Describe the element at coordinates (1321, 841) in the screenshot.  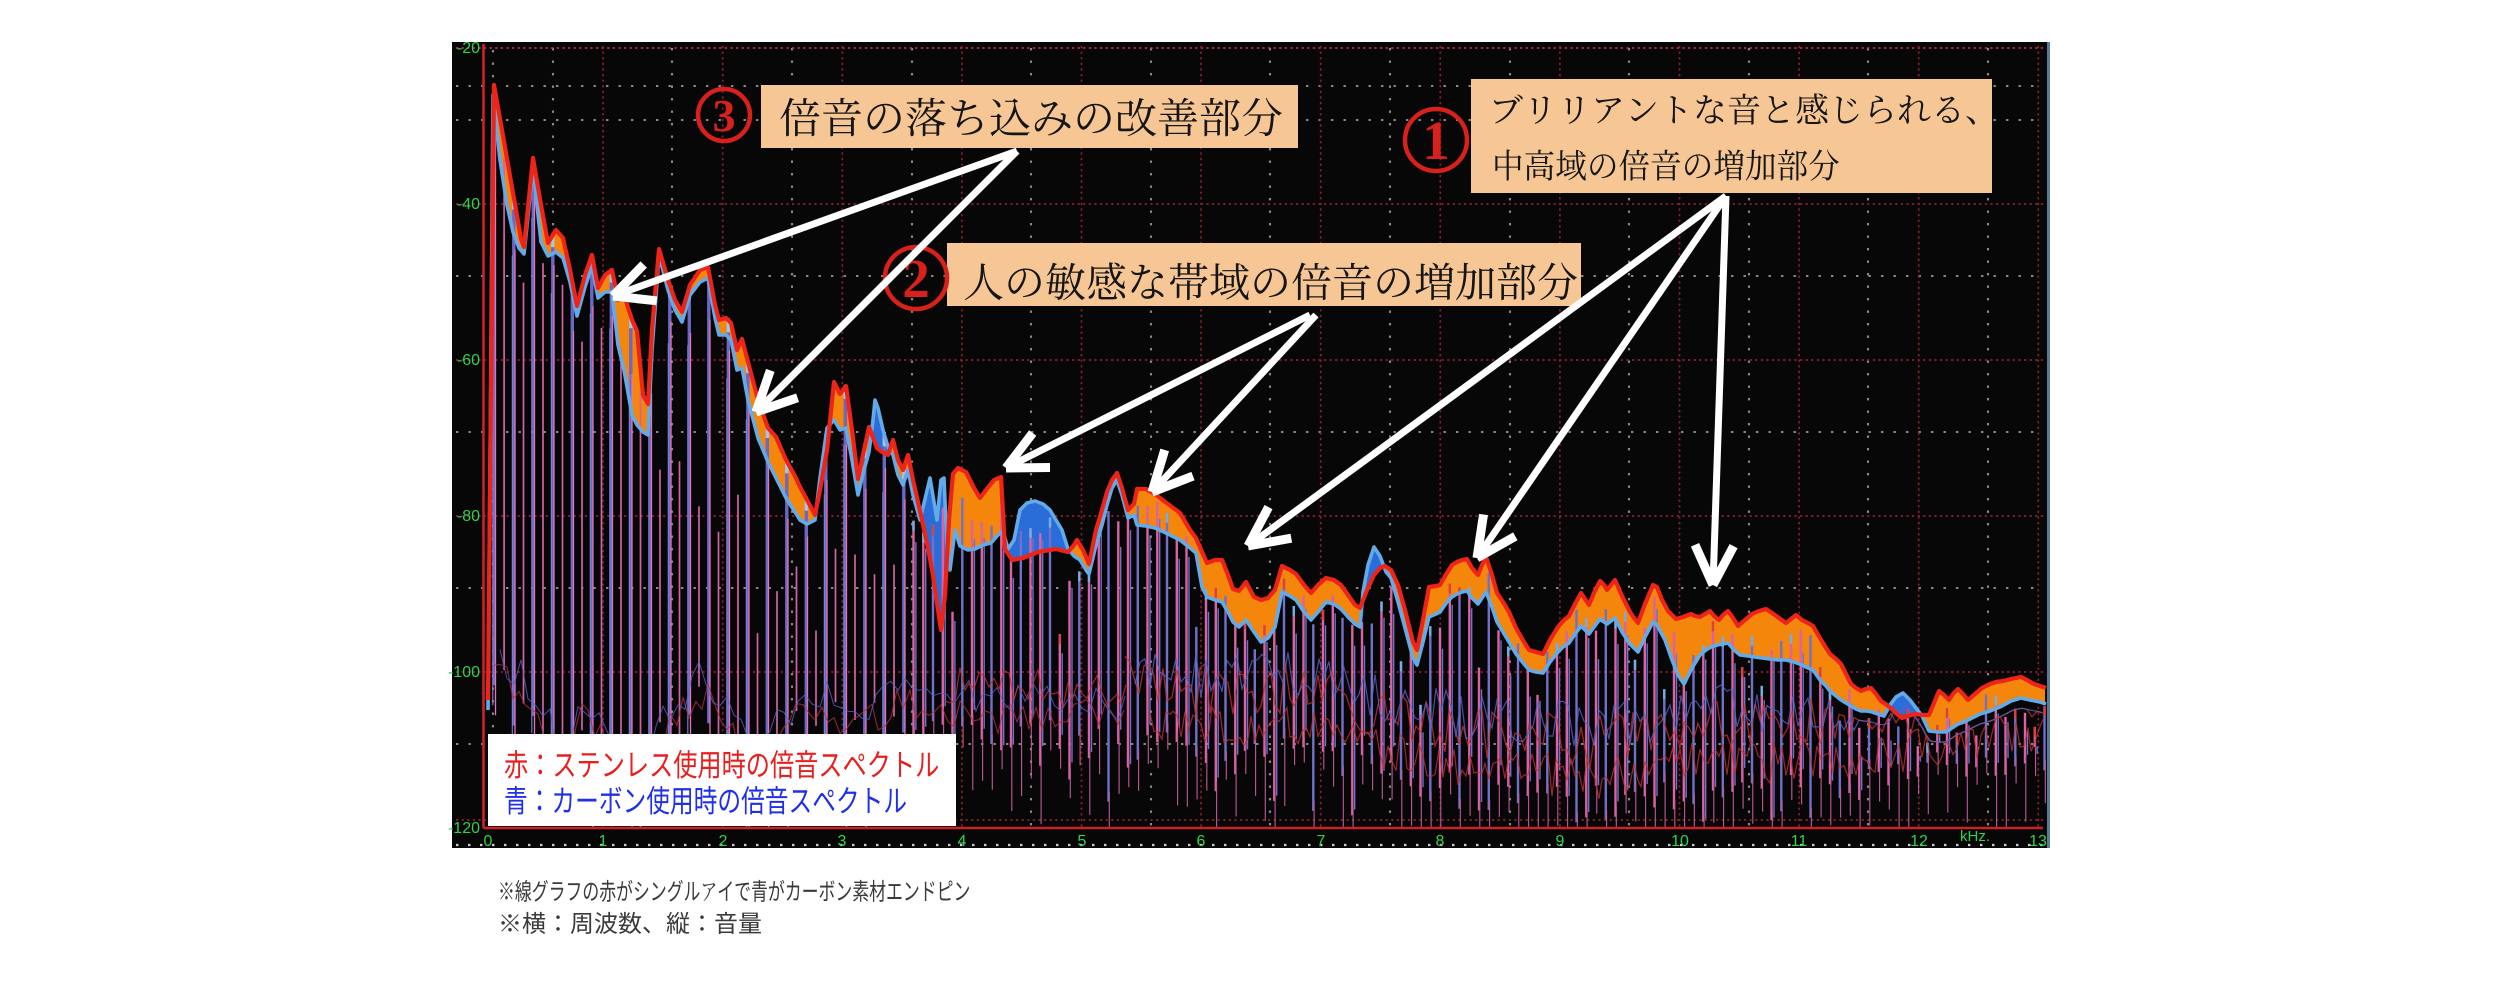
I see `svg-text: 7` at that location.